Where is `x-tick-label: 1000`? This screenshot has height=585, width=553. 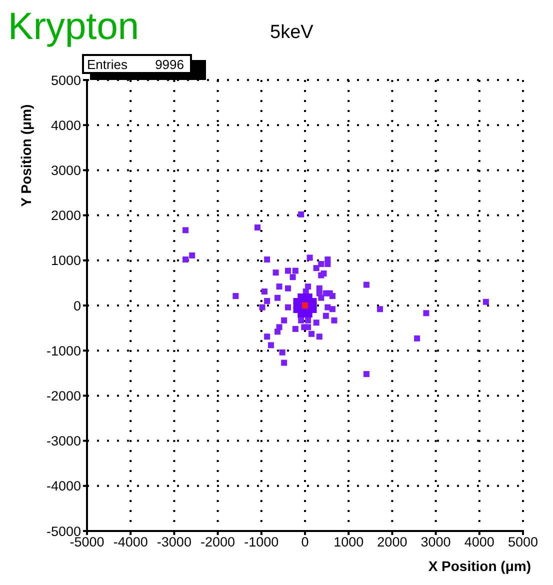
x-tick-label: 1000 is located at coordinates (349, 542).